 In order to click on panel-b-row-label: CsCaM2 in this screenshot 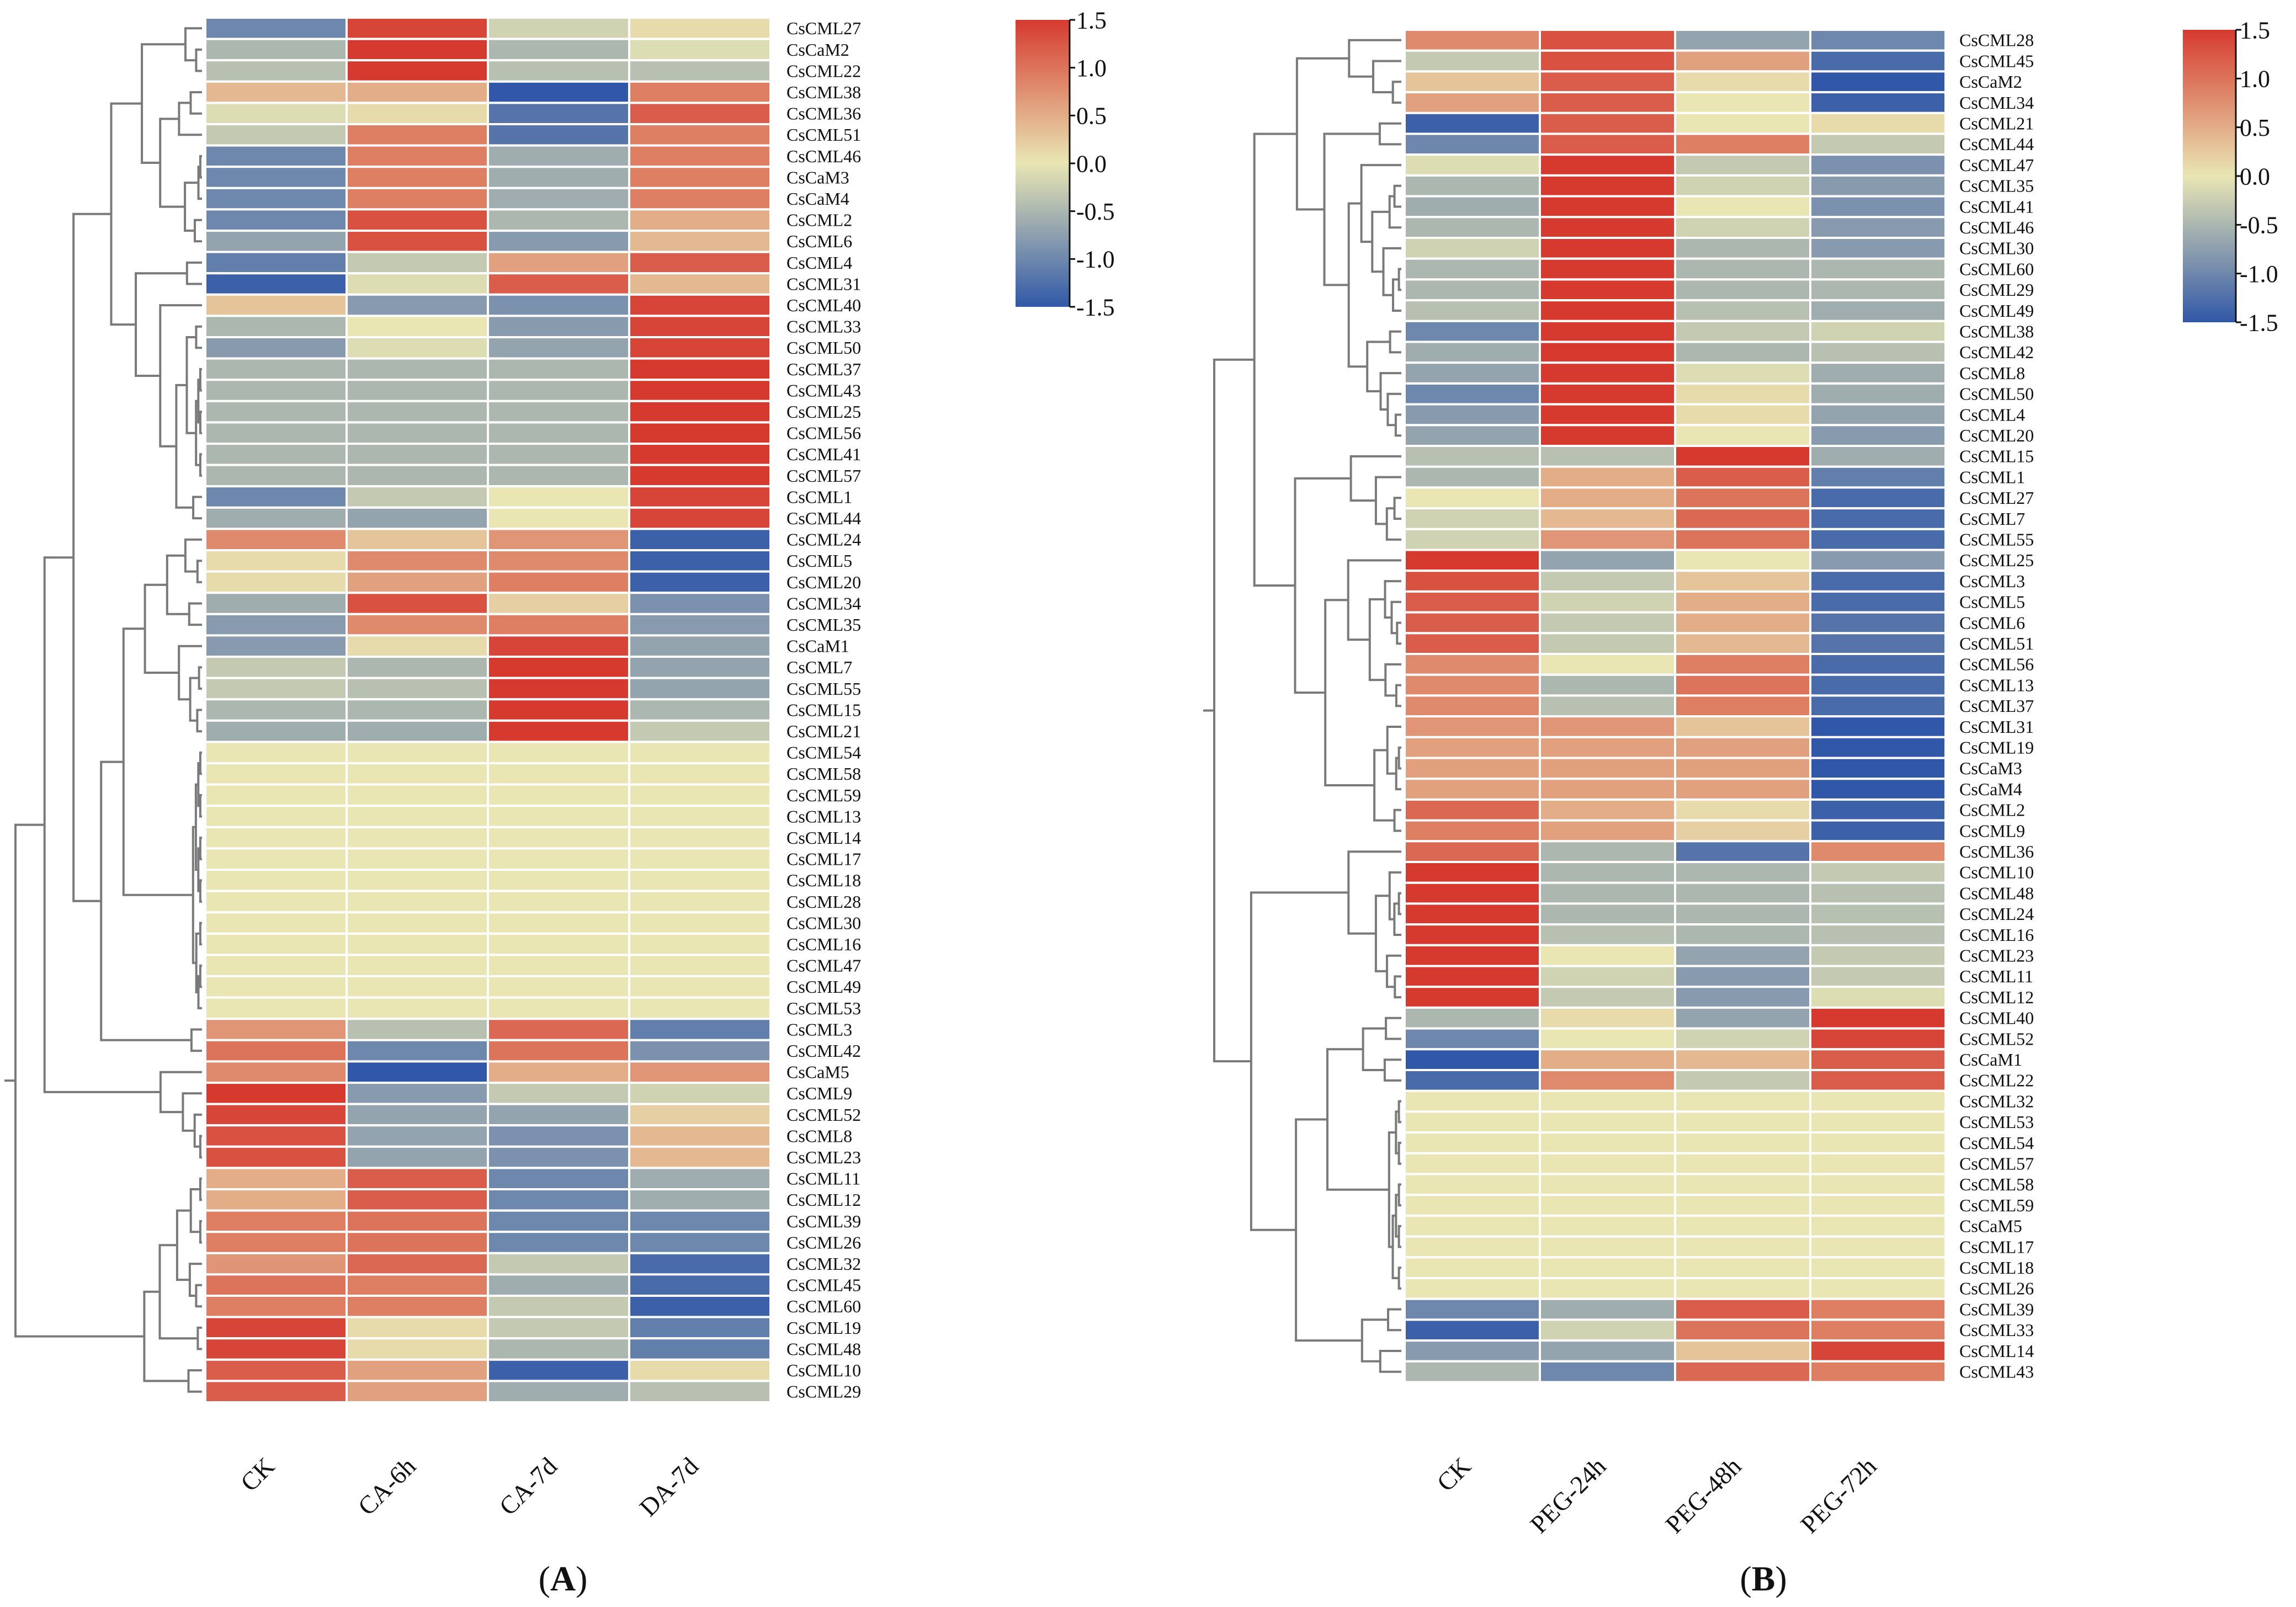, I will do `click(1990, 82)`.